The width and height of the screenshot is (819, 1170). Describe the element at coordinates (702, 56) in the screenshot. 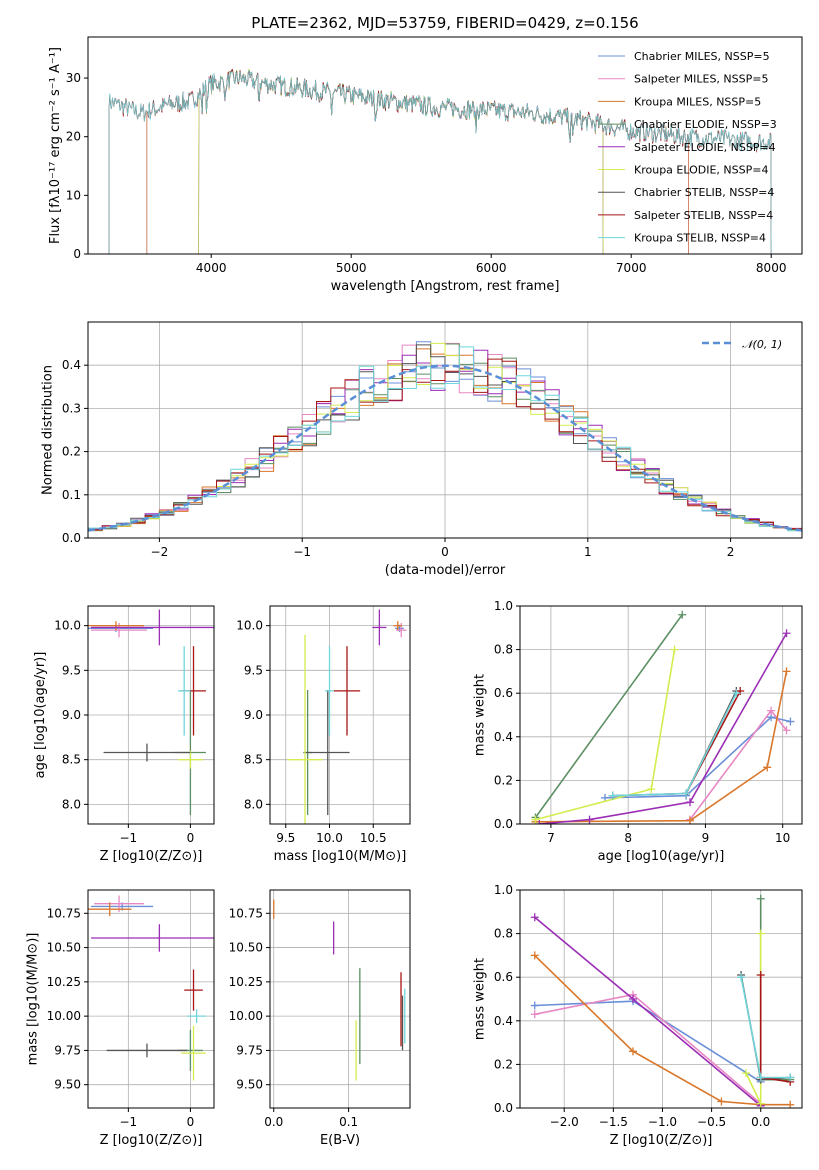

I see `legend-entry: Chabrier MILES, NSSP=5` at that location.